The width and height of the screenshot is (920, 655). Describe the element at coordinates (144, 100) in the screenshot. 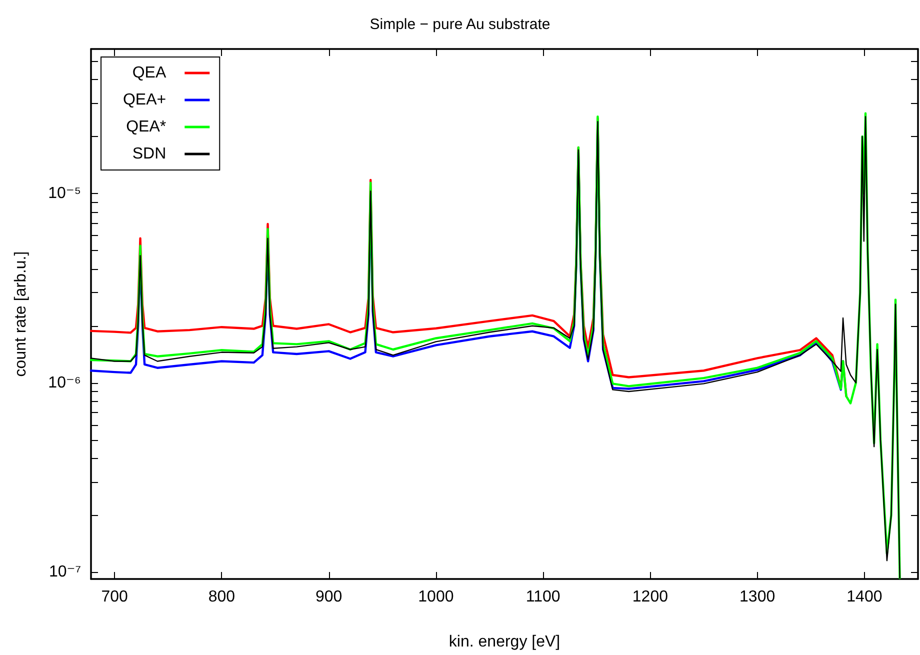

I see `legend-label: QEA+` at that location.